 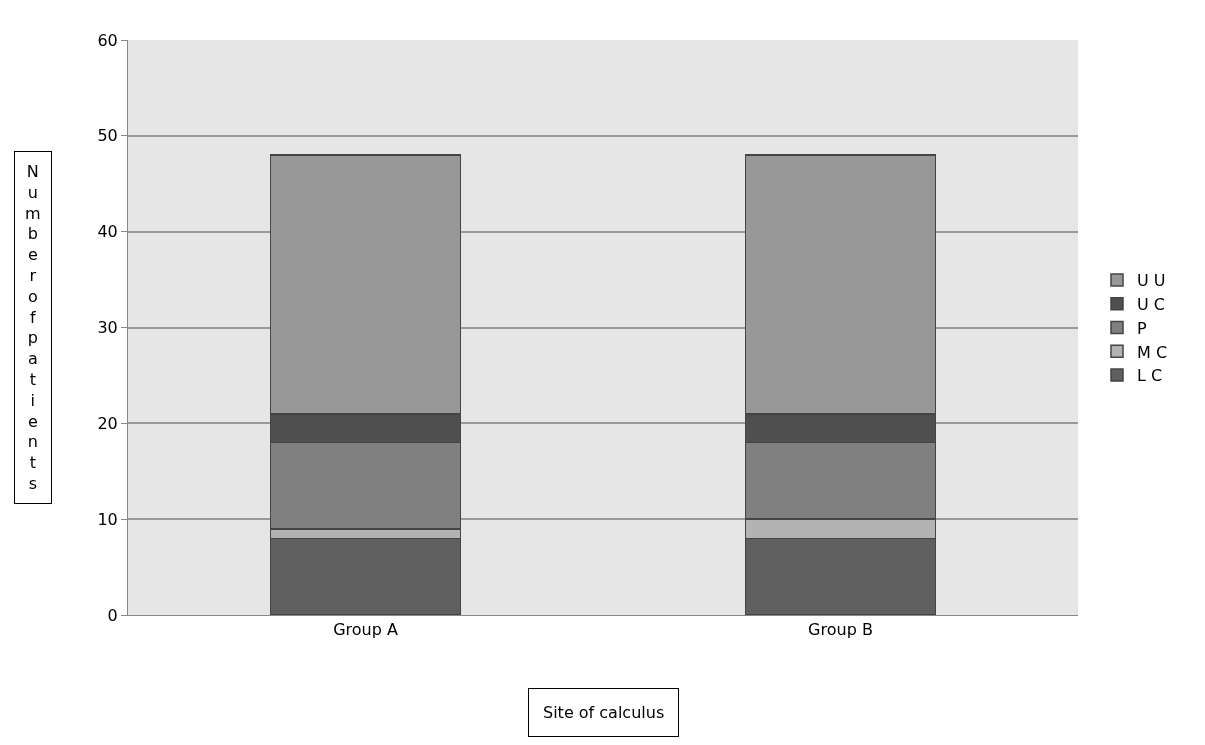 I want to click on y-tick-label: 60, so click(x=107, y=40).